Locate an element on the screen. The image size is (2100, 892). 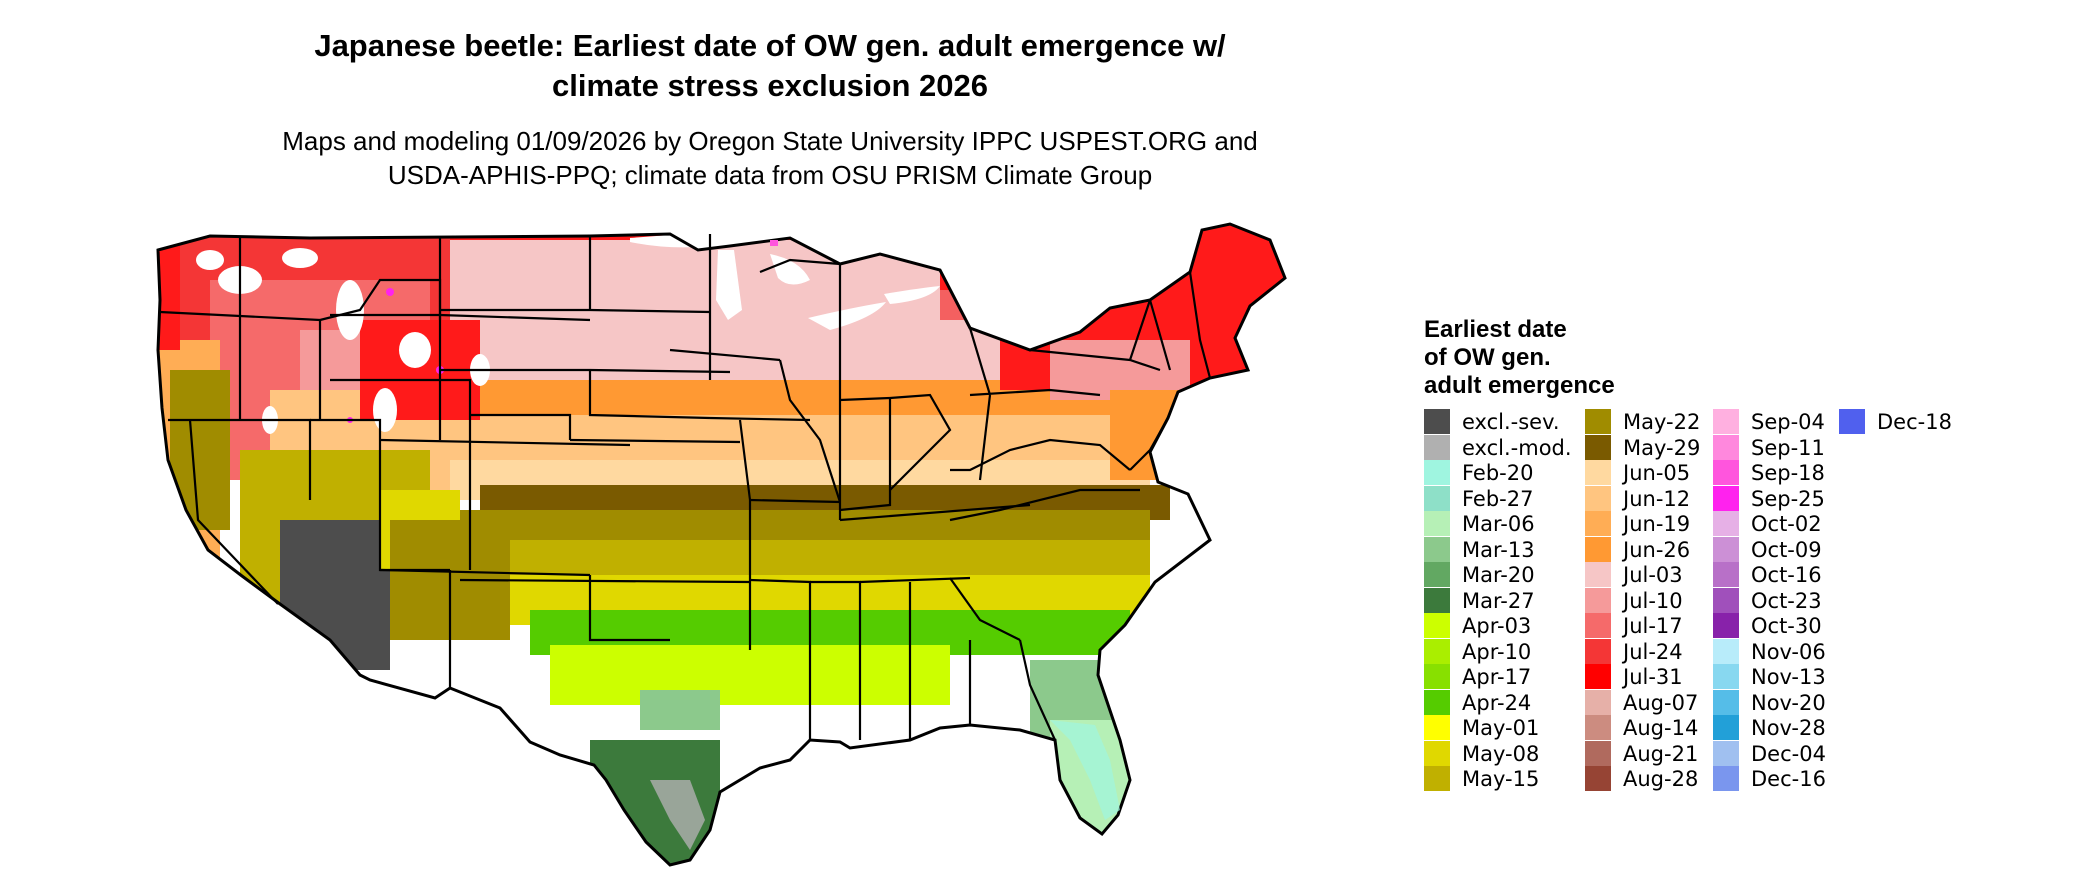
legend-item: Nov-28 is located at coordinates (1788, 727).